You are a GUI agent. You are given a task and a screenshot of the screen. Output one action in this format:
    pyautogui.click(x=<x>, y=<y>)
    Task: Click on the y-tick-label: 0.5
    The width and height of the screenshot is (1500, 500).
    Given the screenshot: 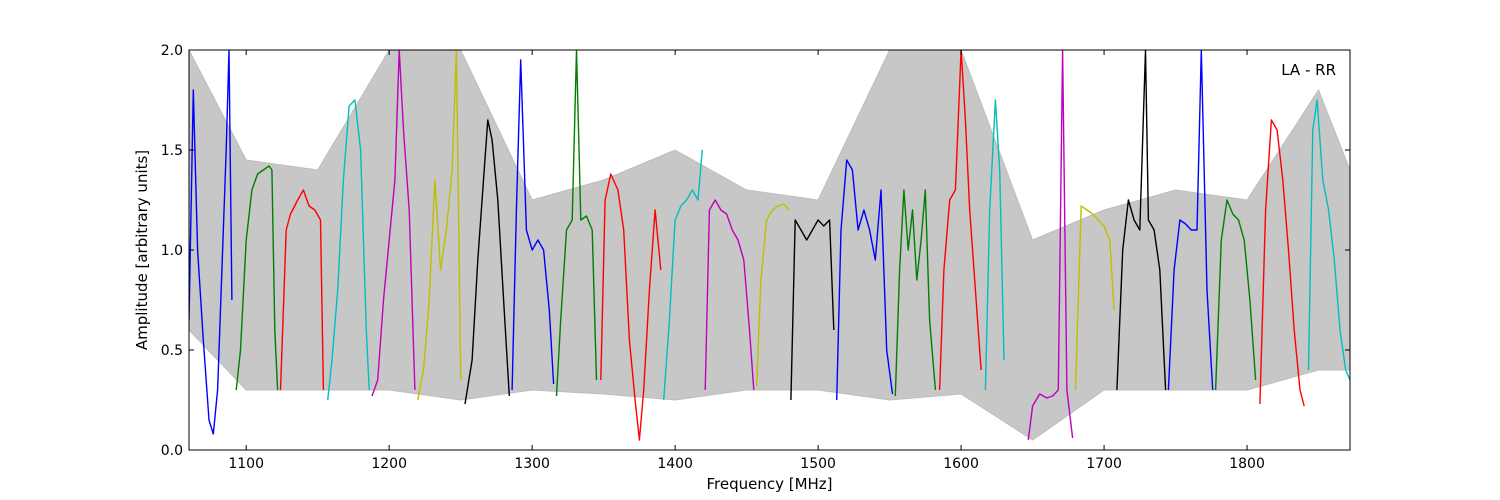 What is the action you would take?
    pyautogui.click(x=172, y=351)
    